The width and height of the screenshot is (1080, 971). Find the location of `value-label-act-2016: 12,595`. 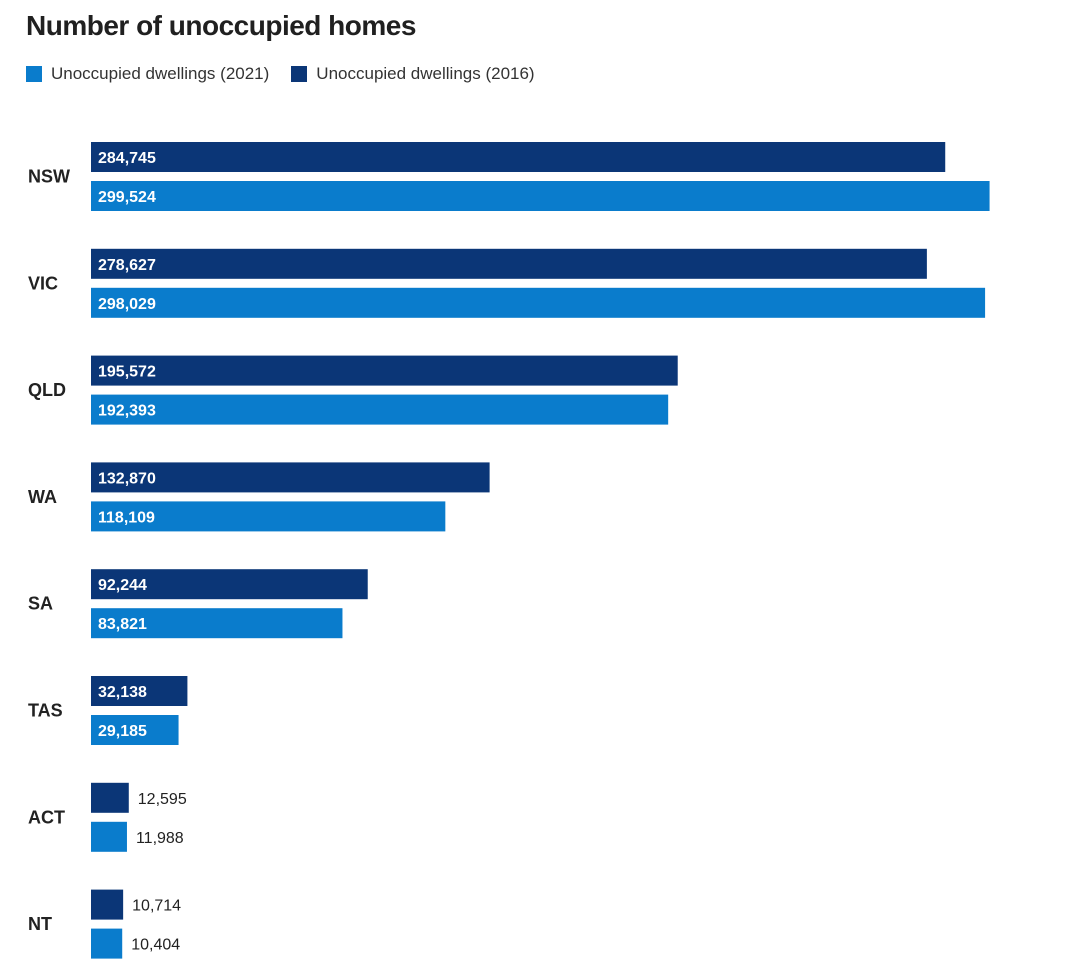

value-label-act-2016: 12,595 is located at coordinates (162, 799).